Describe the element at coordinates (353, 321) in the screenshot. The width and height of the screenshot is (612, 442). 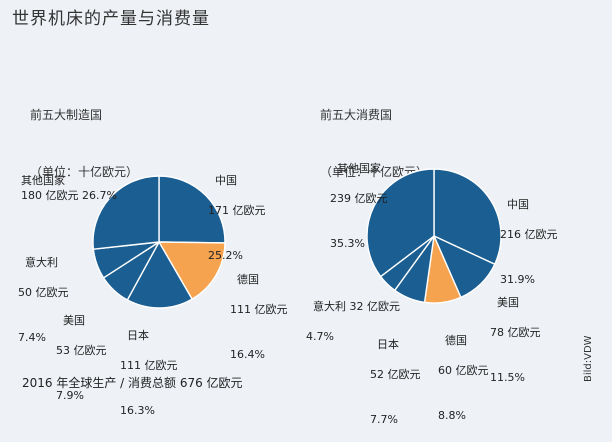
I see `slice-label-italy-consumption: 意大利 32 亿欧元 4.7%` at that location.